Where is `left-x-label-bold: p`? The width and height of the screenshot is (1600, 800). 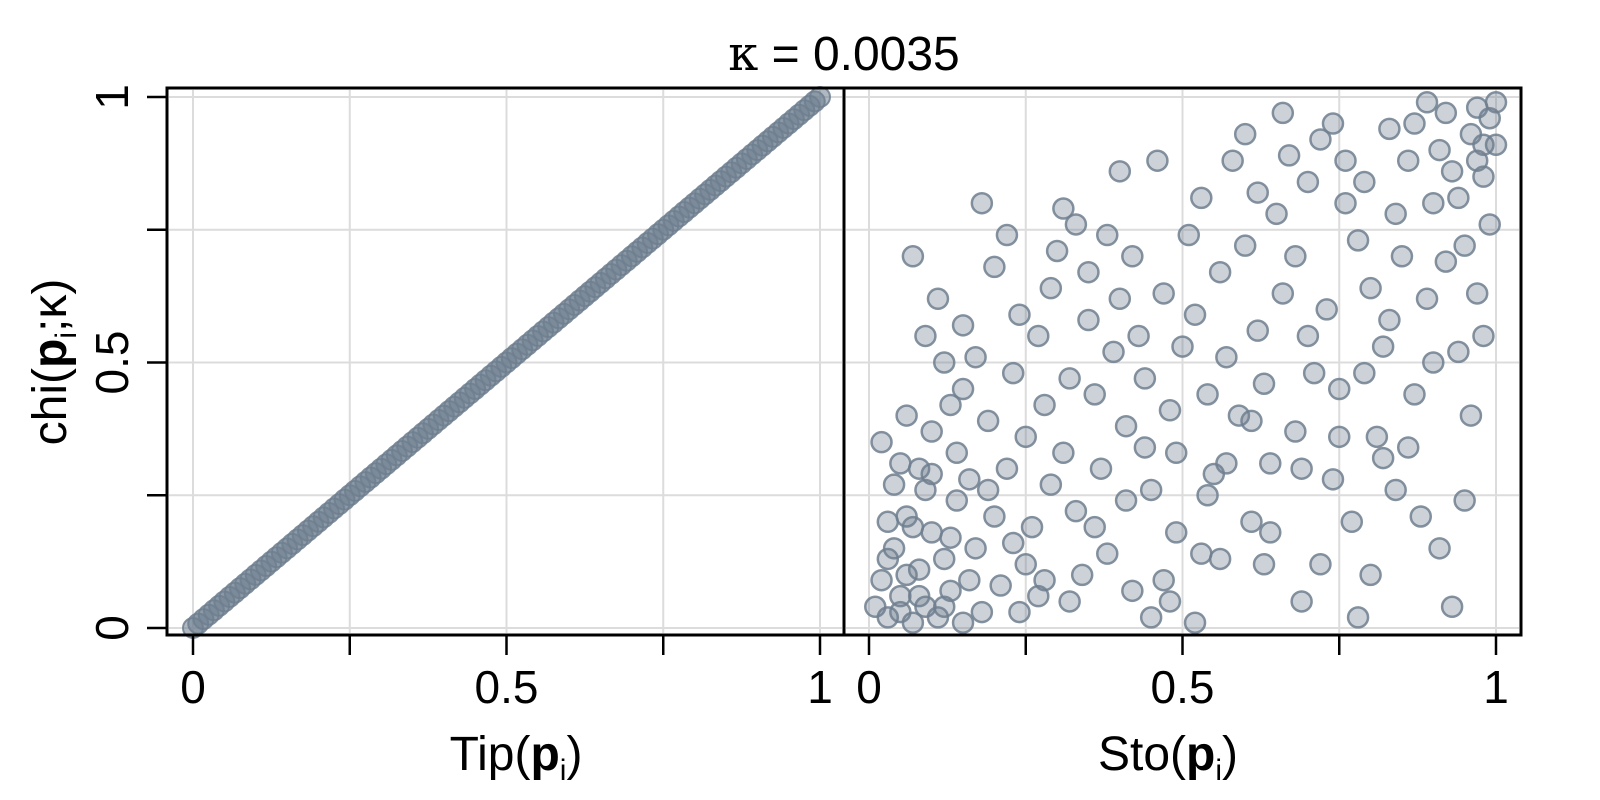
left-x-label-bold: p is located at coordinates (544, 754).